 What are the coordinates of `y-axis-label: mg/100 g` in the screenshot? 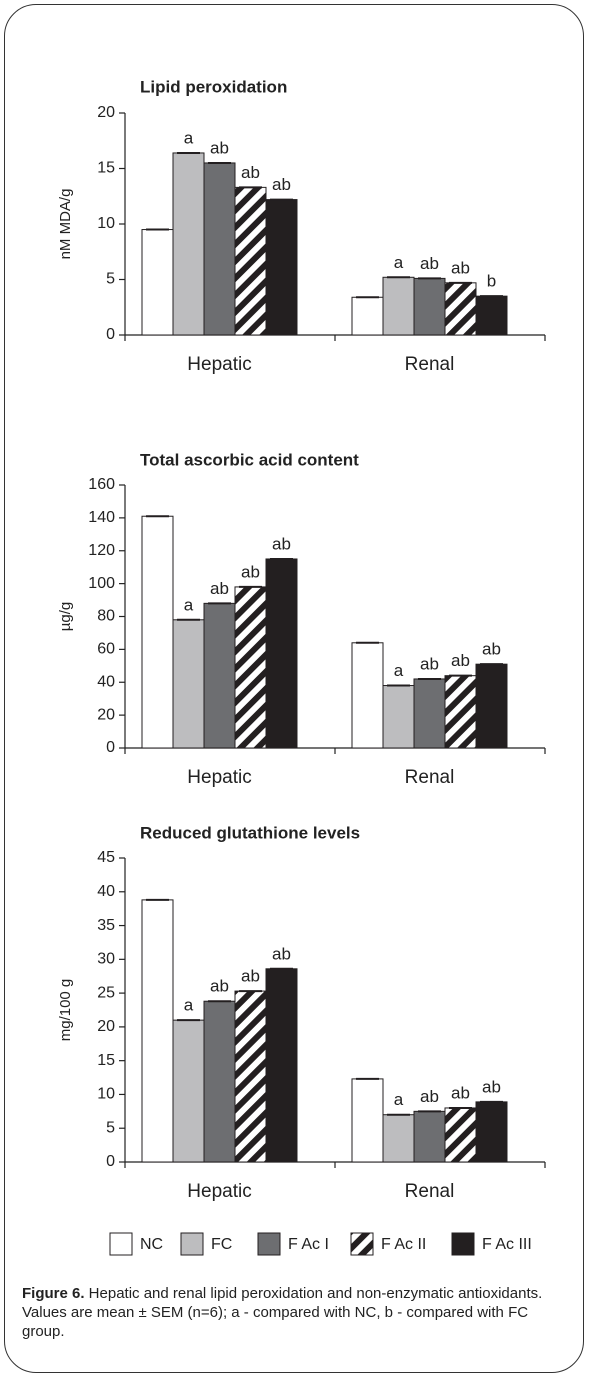 It's located at (65, 1010).